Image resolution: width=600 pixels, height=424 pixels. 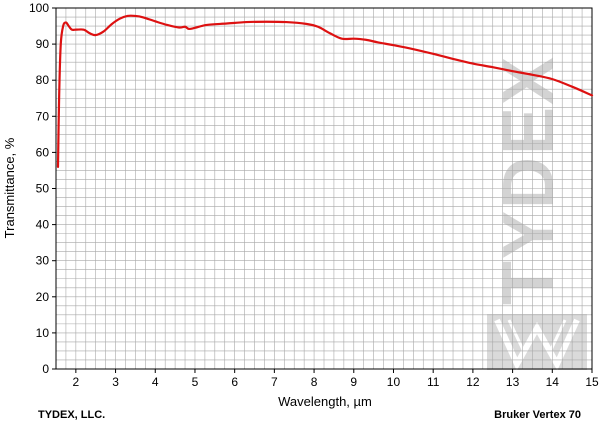 I want to click on x-tick-label: 13, so click(x=513, y=382).